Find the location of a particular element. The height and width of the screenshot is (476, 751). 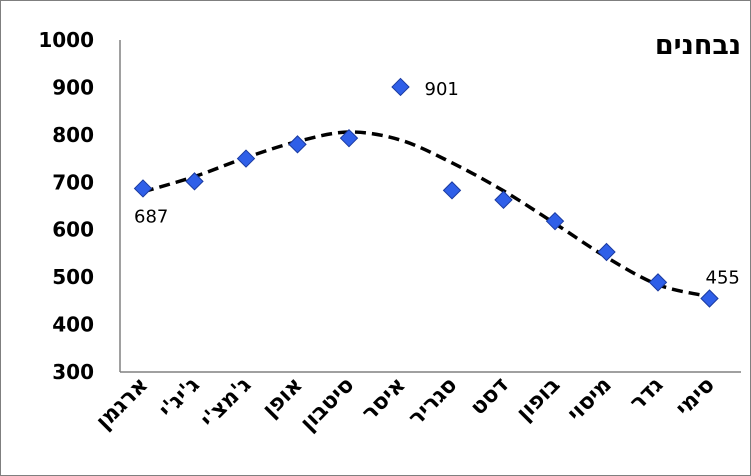

data-label: 687 is located at coordinates (151, 216).